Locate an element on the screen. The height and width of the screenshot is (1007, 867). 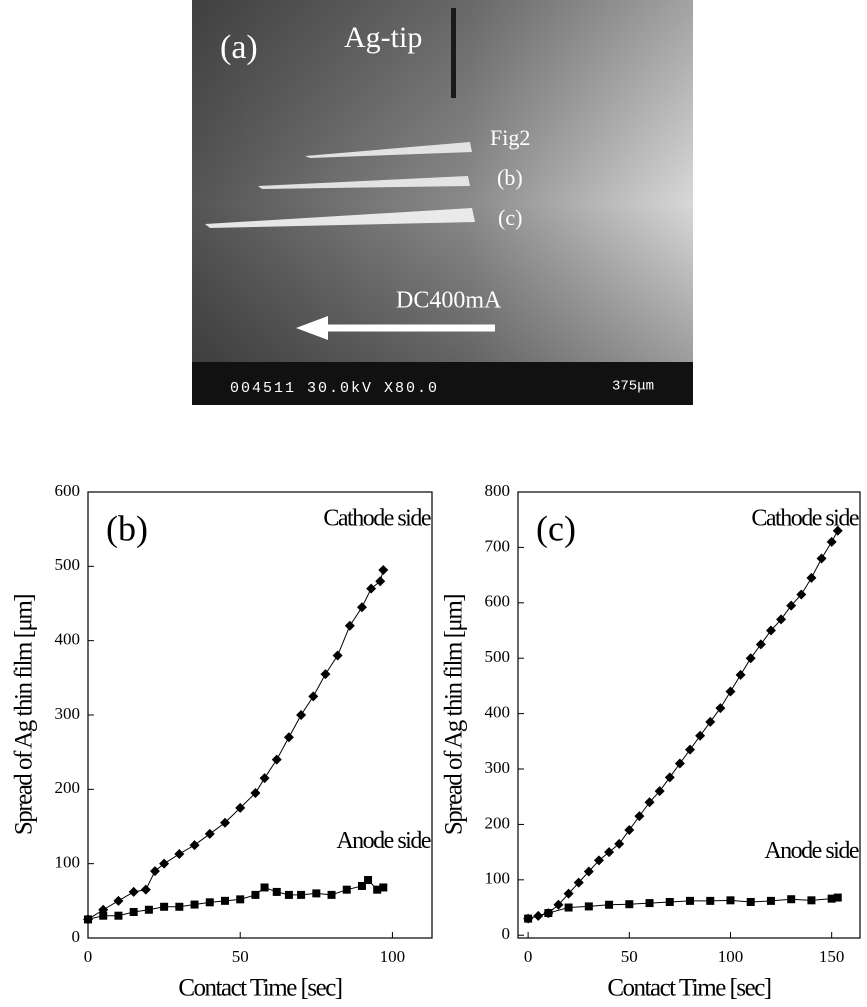
x-tick-label: 100 is located at coordinates (731, 956).